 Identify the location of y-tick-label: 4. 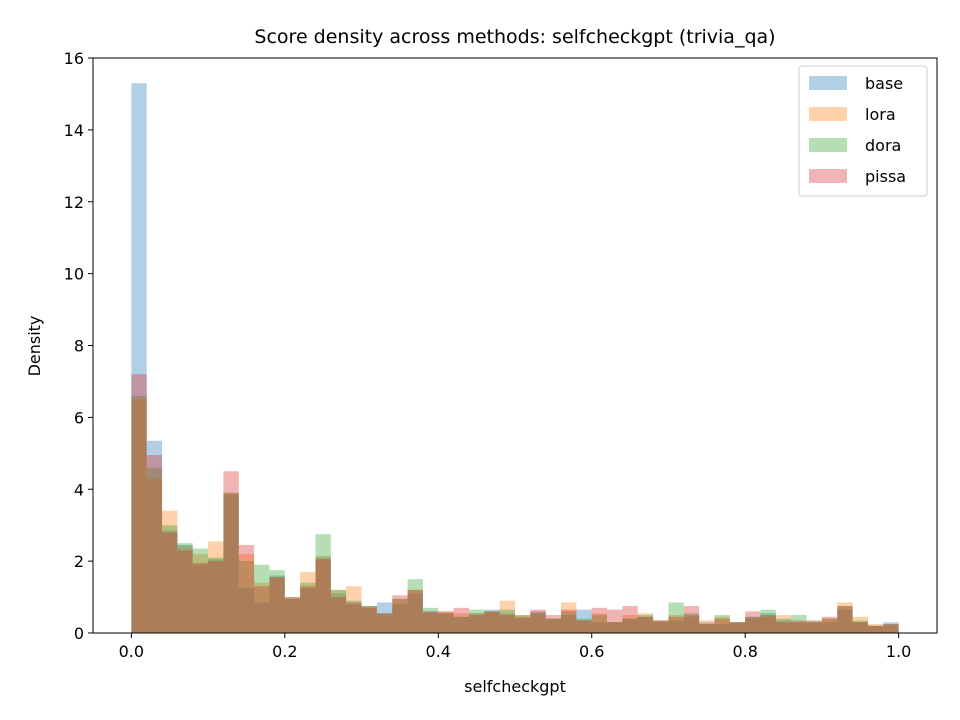
(79, 489).